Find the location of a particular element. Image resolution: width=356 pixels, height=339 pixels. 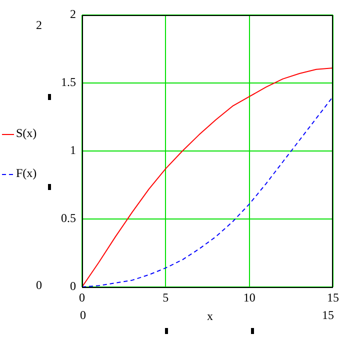

x-tick-label: 0 is located at coordinates (82, 297).